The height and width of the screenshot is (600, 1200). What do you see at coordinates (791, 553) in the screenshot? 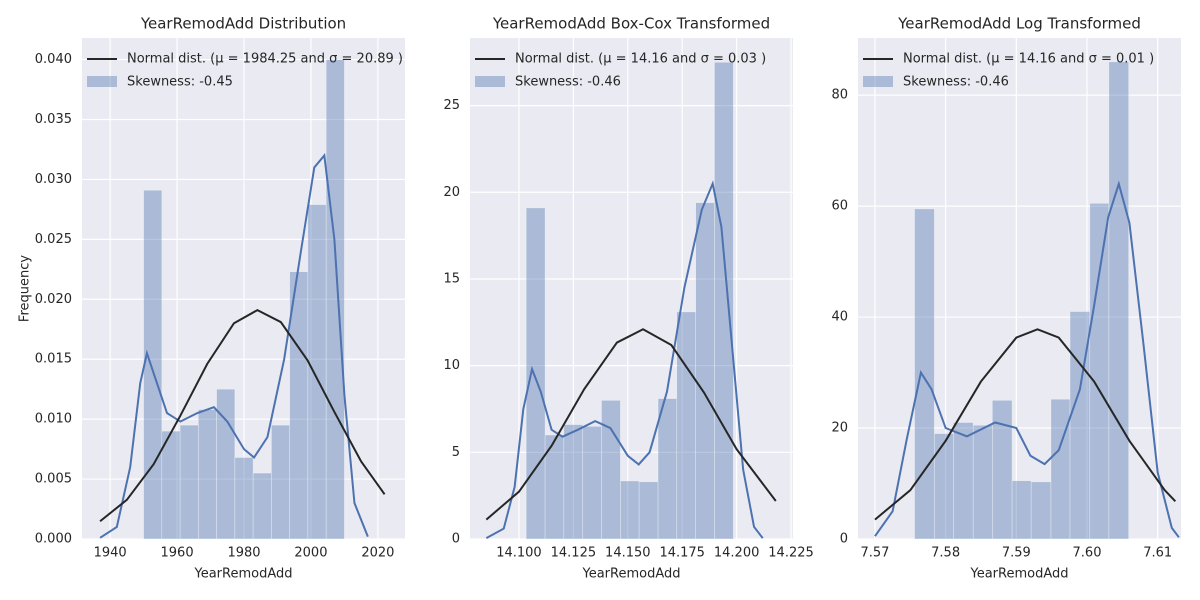
I see `x-tick-label: 14.225` at bounding box center [791, 553].